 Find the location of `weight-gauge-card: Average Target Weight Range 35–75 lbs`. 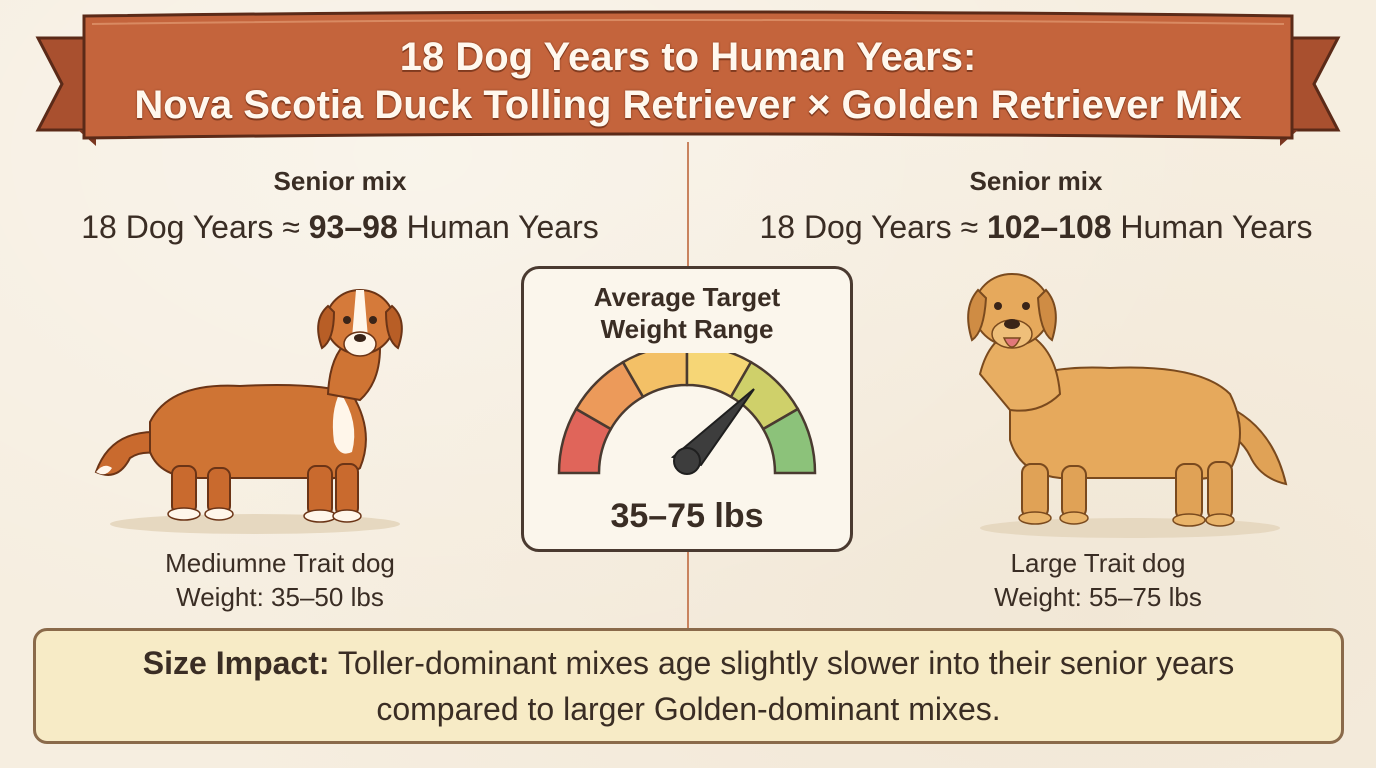

weight-gauge-card: Average Target Weight Range 35–75 lbs is located at coordinates (687, 409).